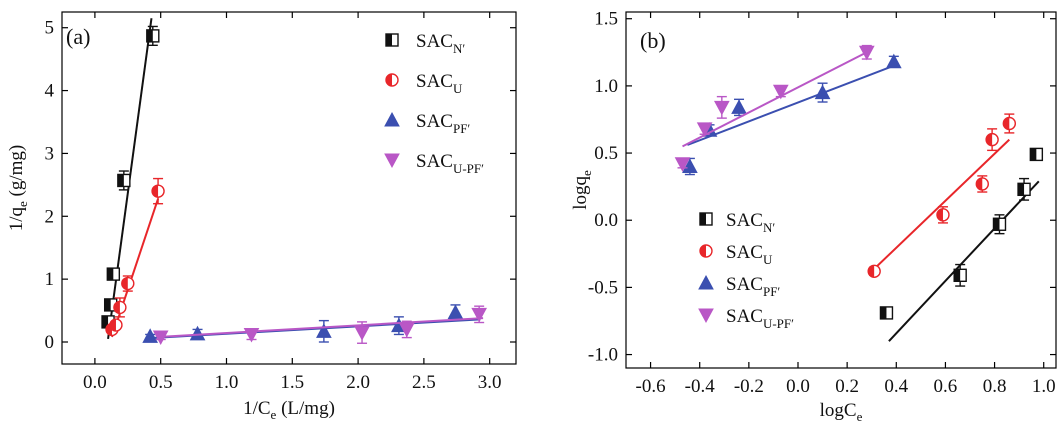 The height and width of the screenshot is (424, 1064). What do you see at coordinates (50, 342) in the screenshot?
I see `y-tick-label: 0` at bounding box center [50, 342].